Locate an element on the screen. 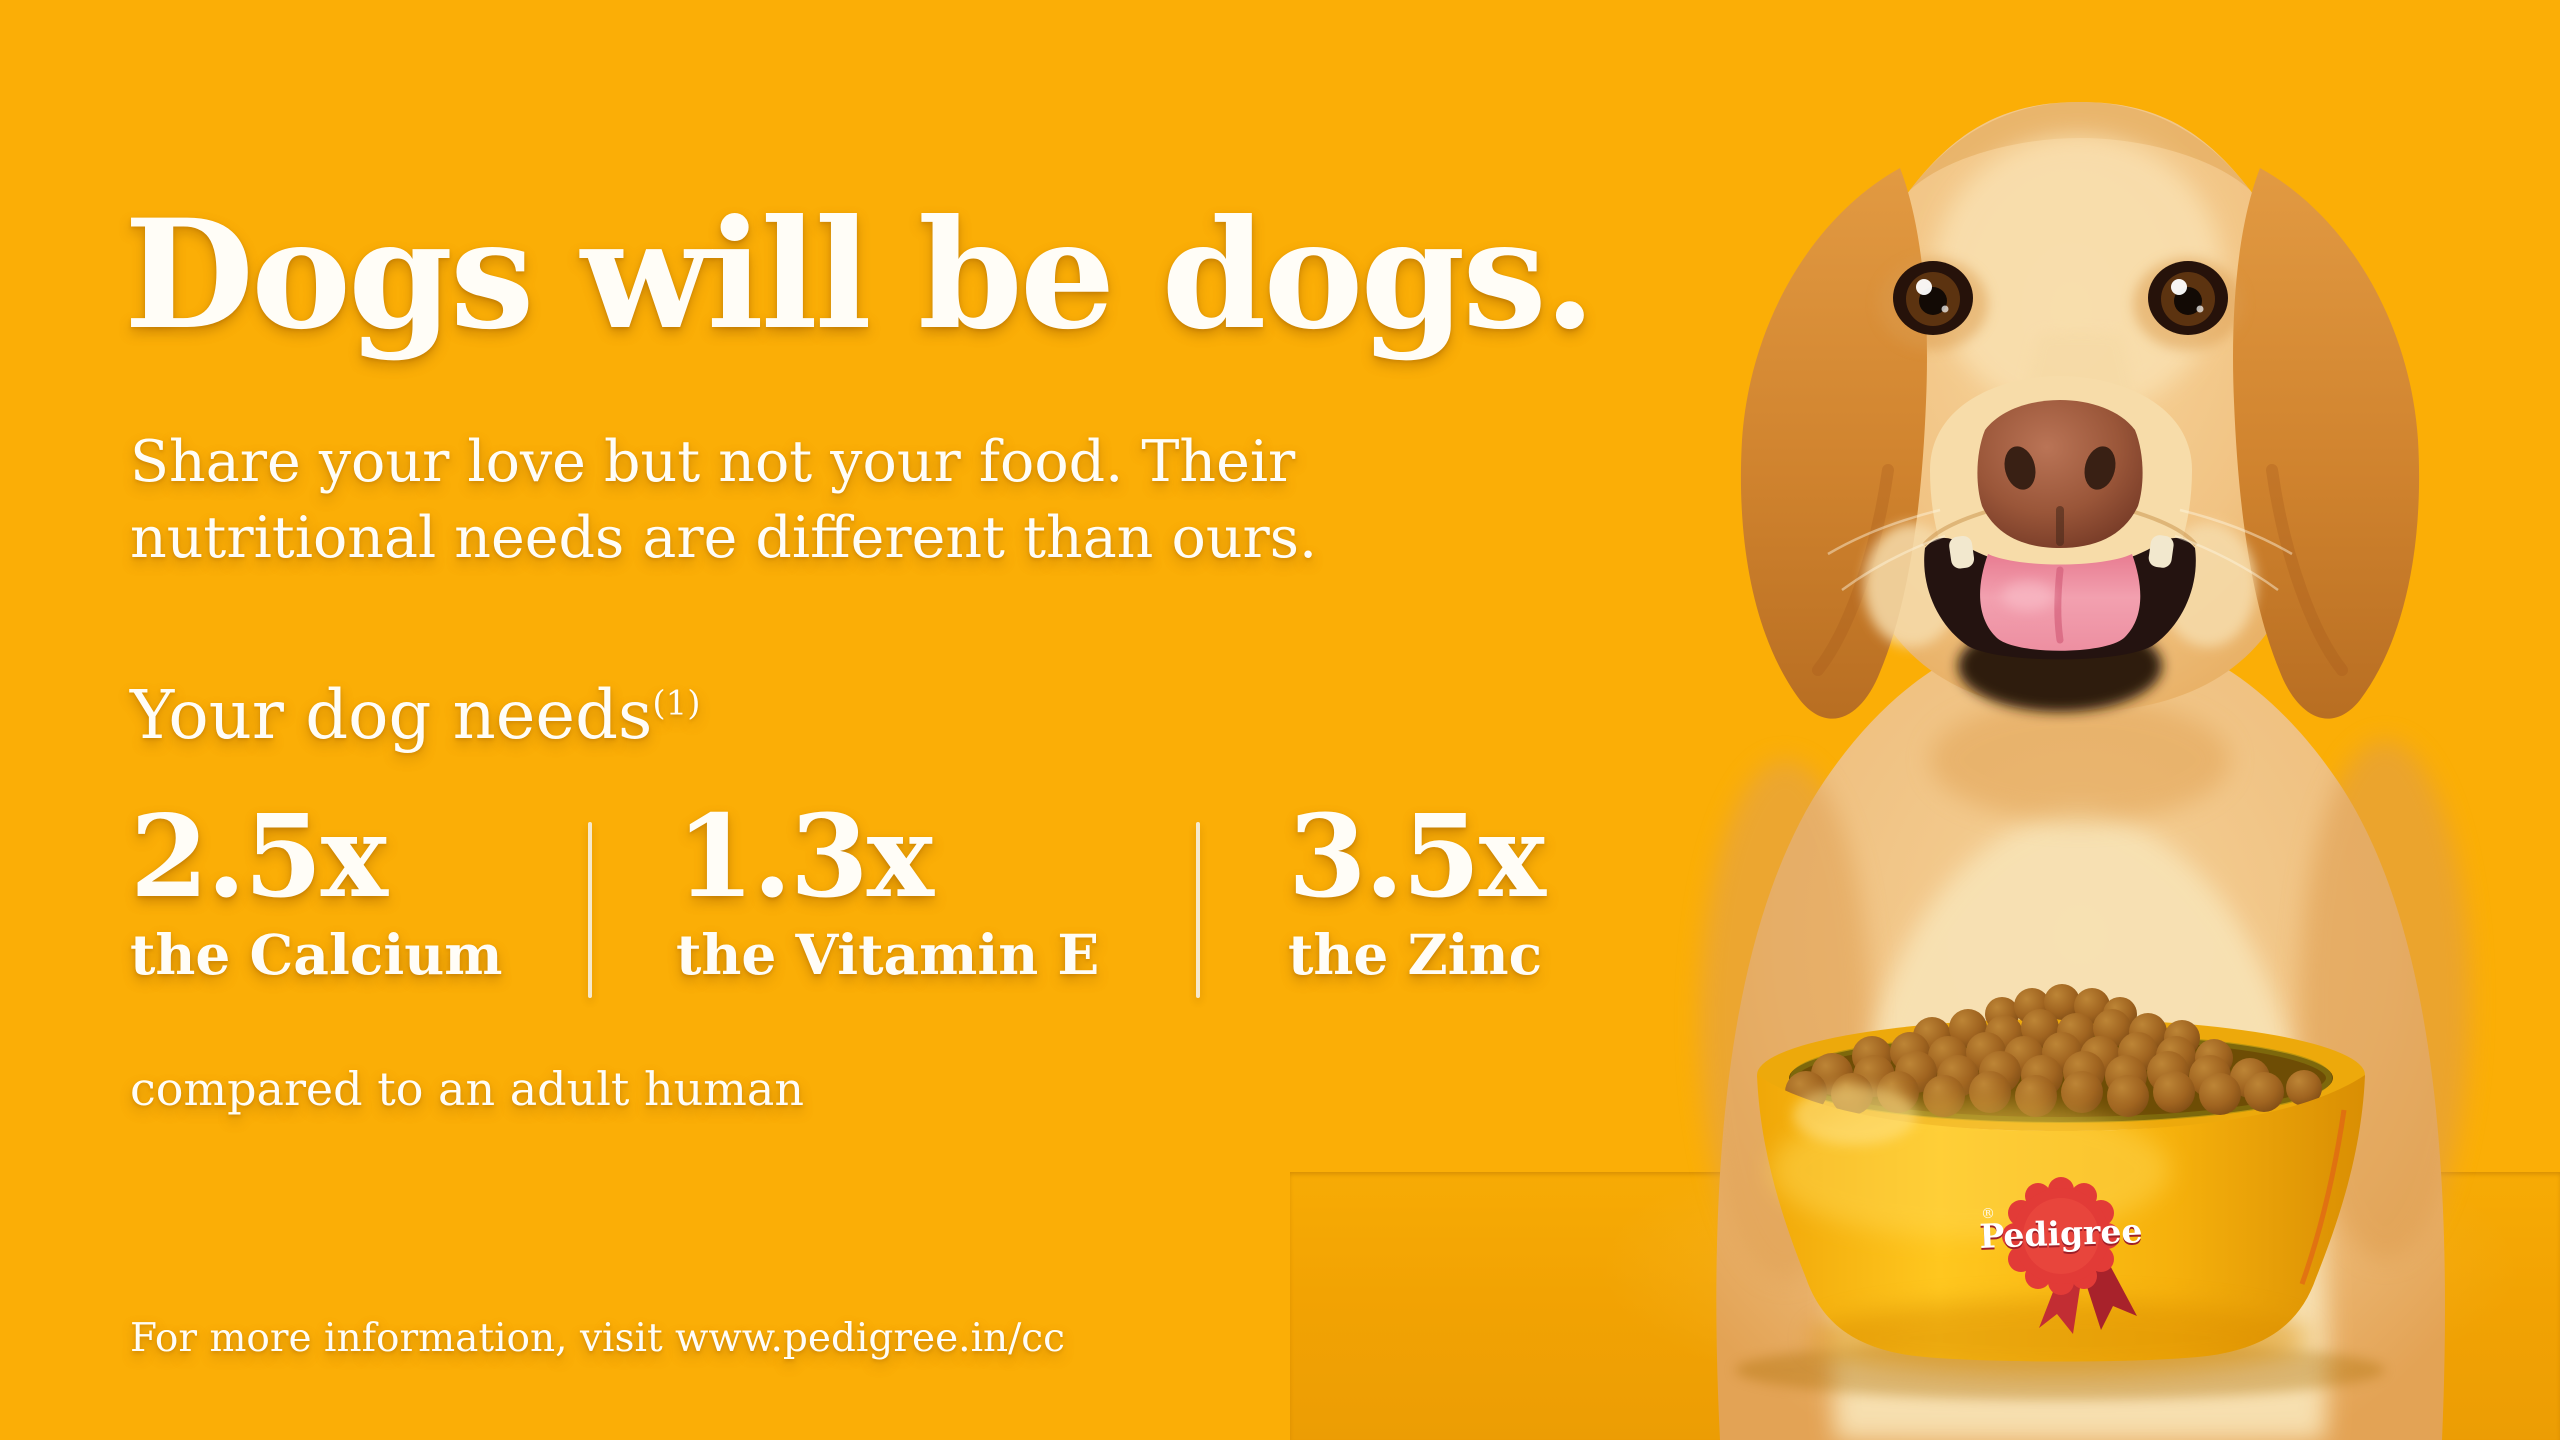  stat-label: the Calcium is located at coordinates (316, 954).